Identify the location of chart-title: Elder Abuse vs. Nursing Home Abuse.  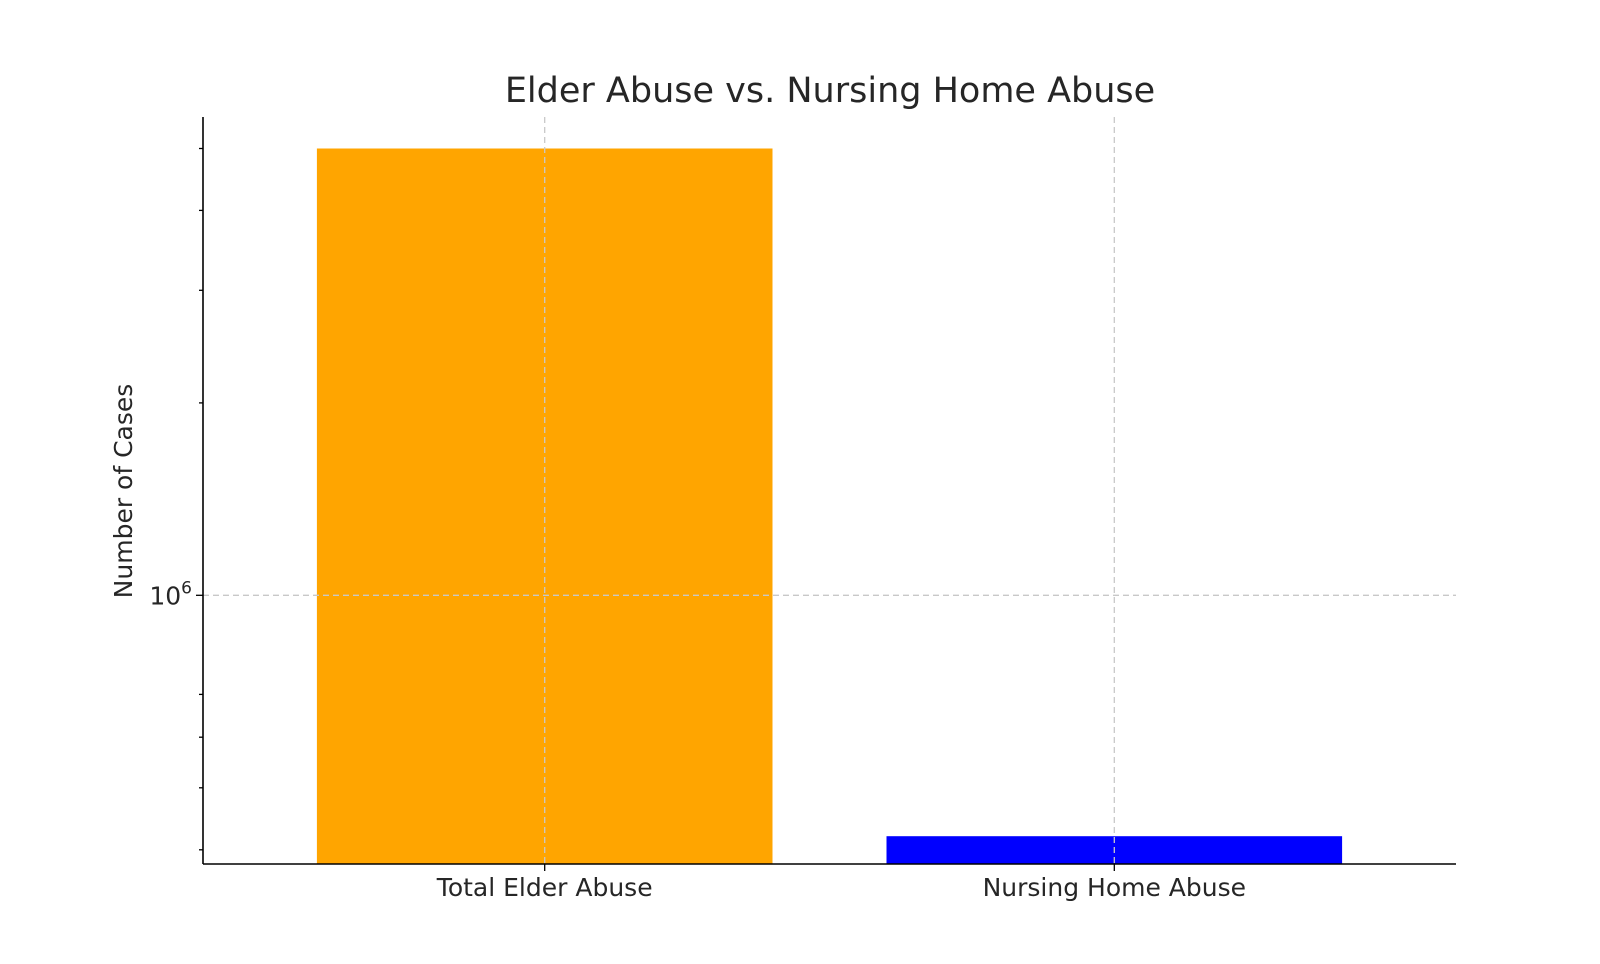
(830, 91).